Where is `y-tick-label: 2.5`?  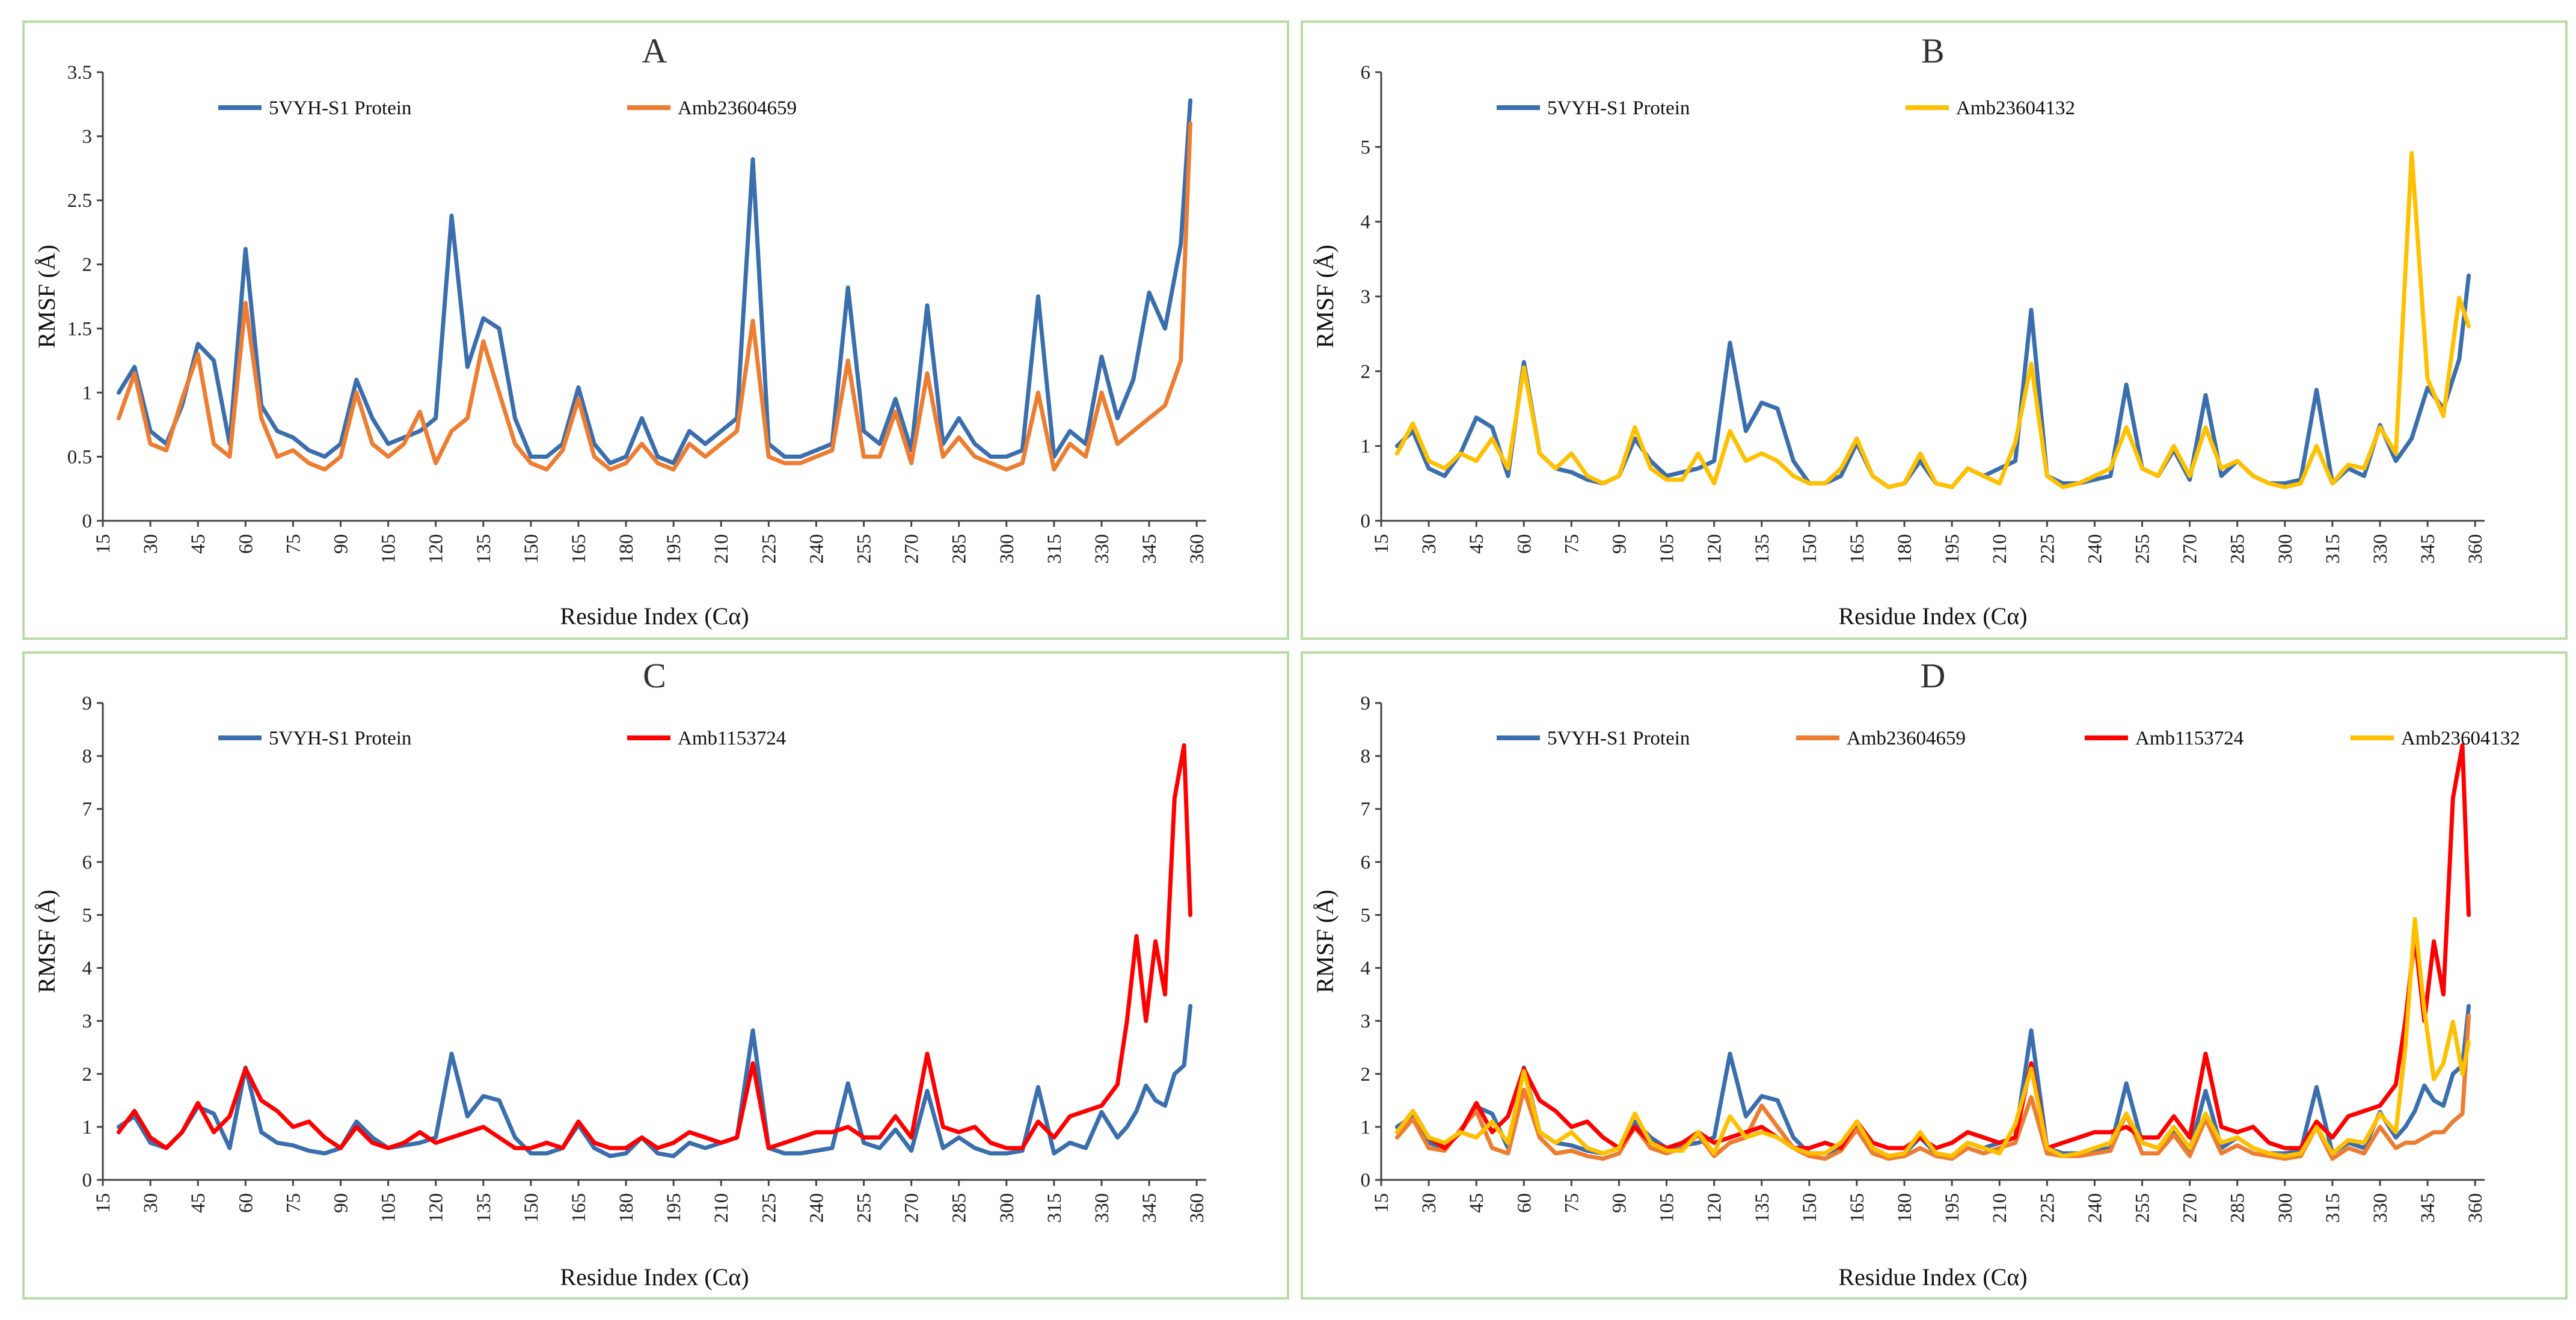 y-tick-label: 2.5 is located at coordinates (79, 201).